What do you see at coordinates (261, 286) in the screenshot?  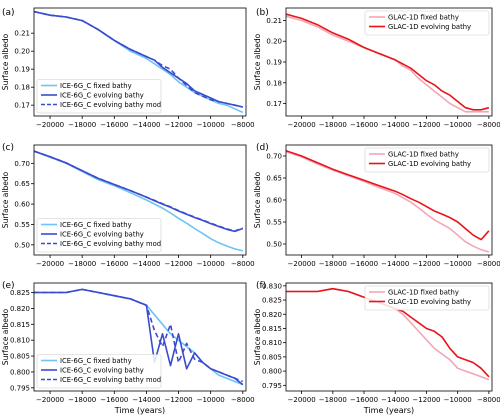 I see `panel-label: (f)` at bounding box center [261, 286].